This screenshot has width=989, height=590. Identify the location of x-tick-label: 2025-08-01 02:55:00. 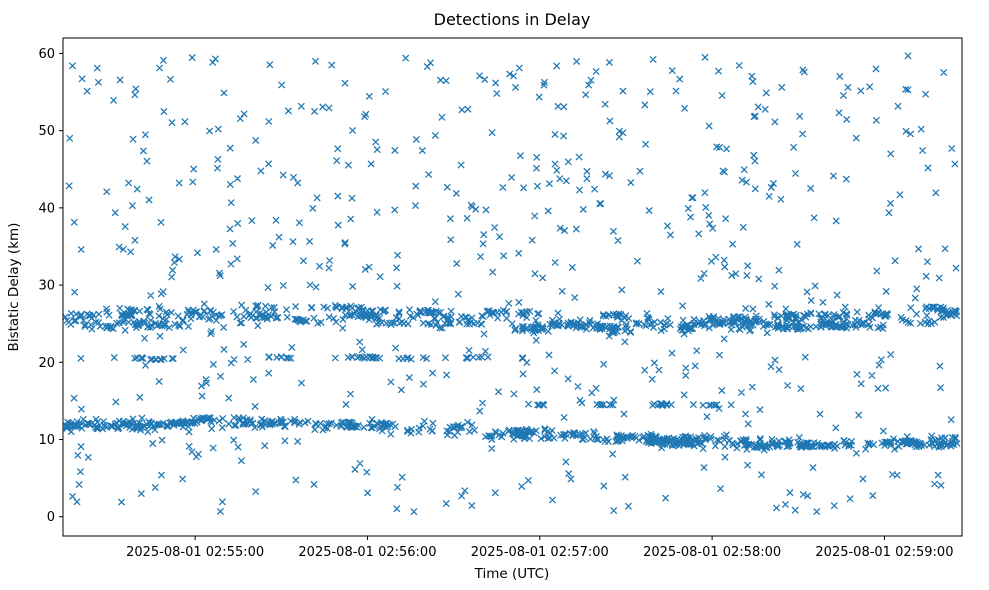
(195, 552).